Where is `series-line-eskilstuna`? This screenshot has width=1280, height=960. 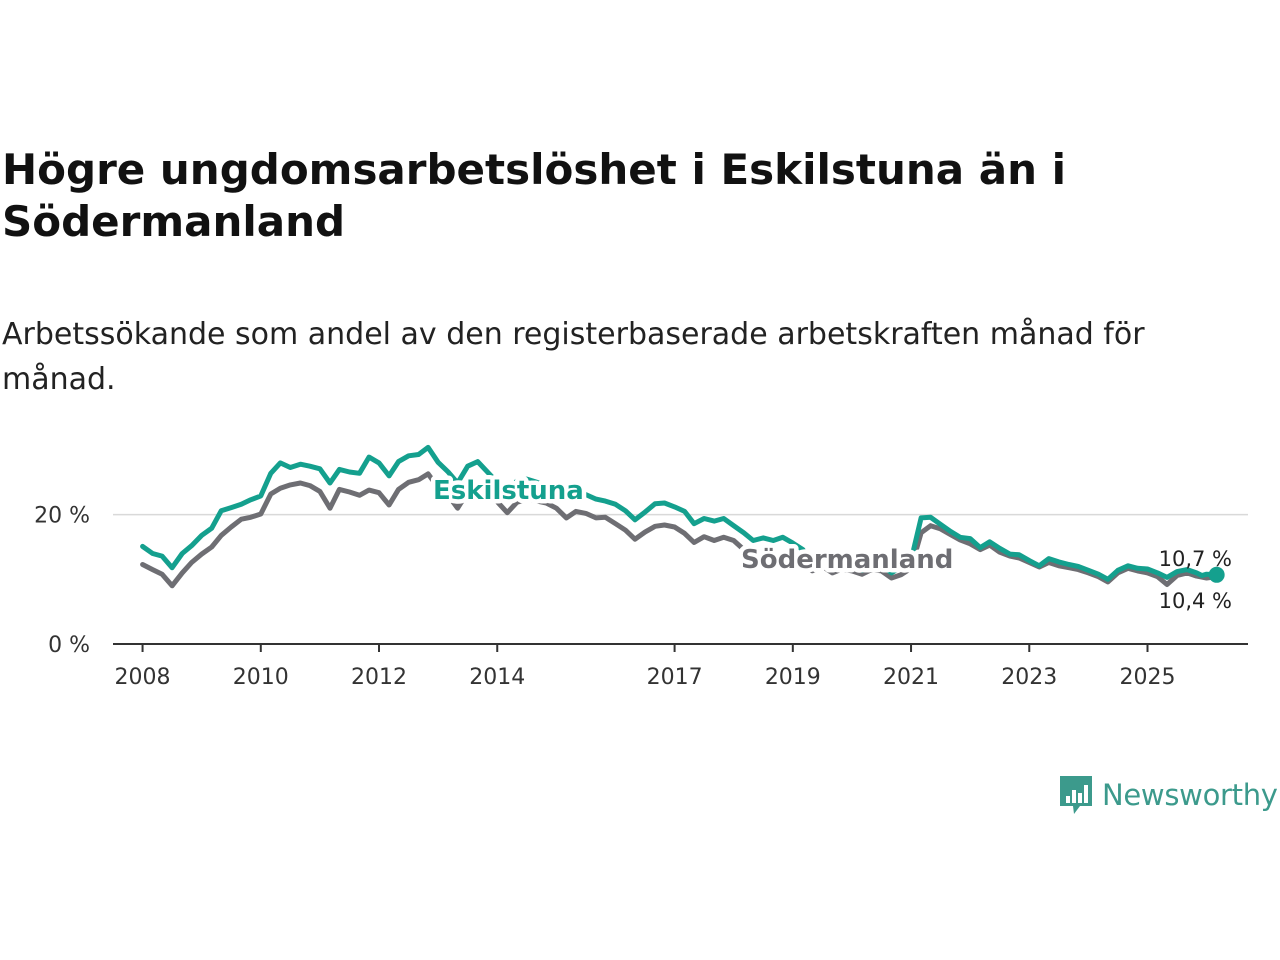 series-line-eskilstuna is located at coordinates (680, 513).